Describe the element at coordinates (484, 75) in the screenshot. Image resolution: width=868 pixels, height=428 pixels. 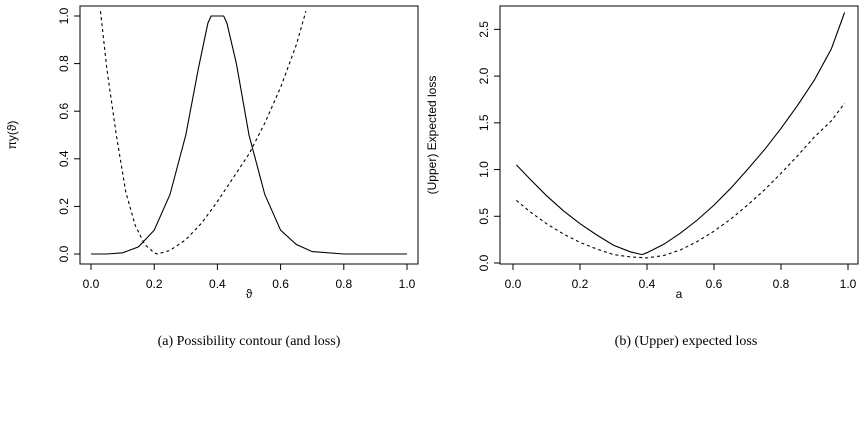
I see `y-tick-label: 2.0` at that location.